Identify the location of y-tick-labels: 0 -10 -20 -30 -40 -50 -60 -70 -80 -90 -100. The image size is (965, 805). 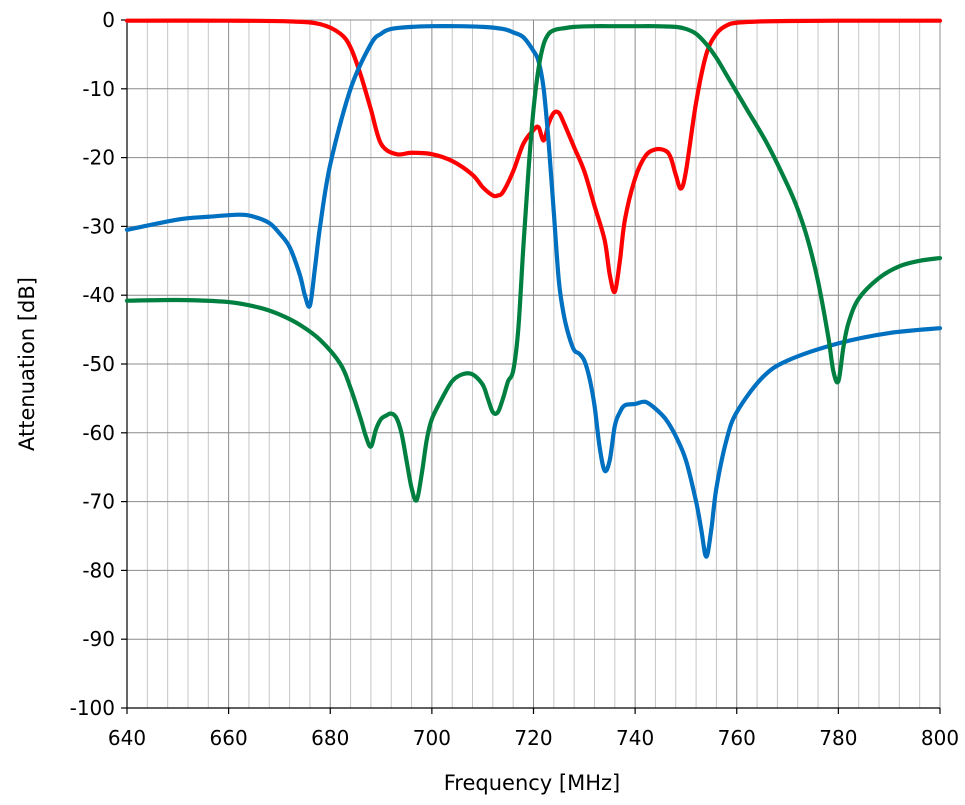
(92, 364).